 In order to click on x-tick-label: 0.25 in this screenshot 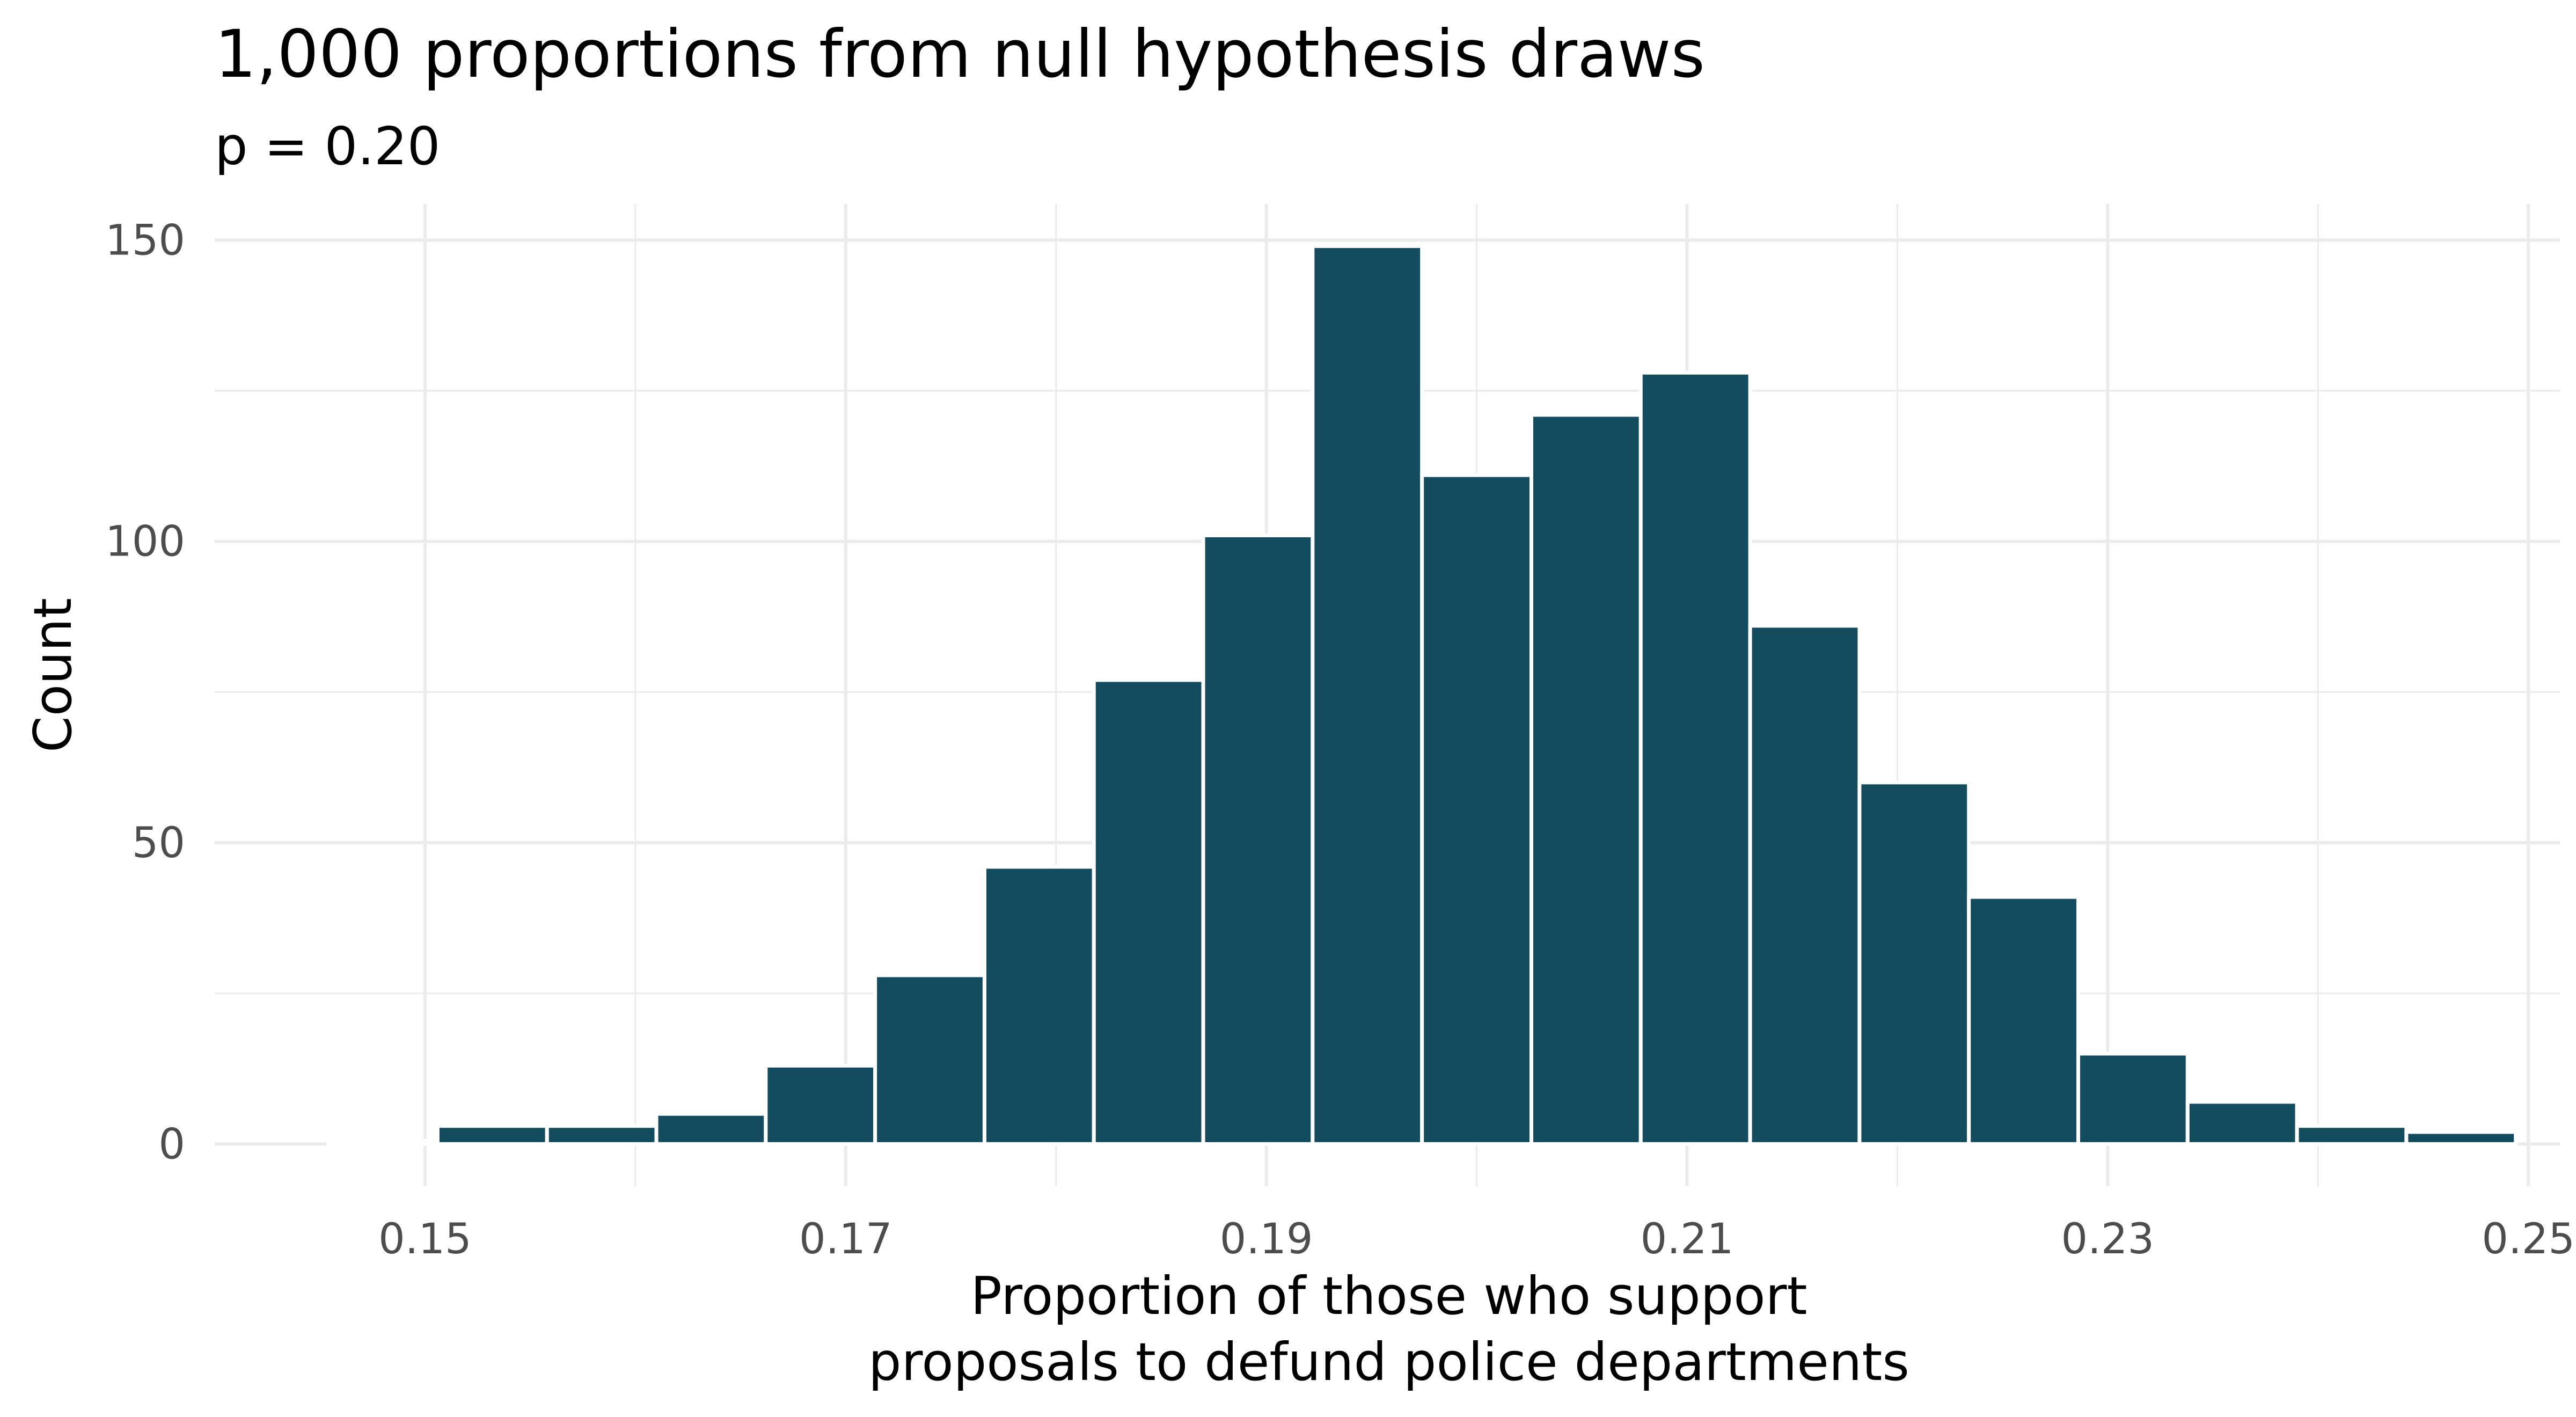, I will do `click(2528, 1239)`.